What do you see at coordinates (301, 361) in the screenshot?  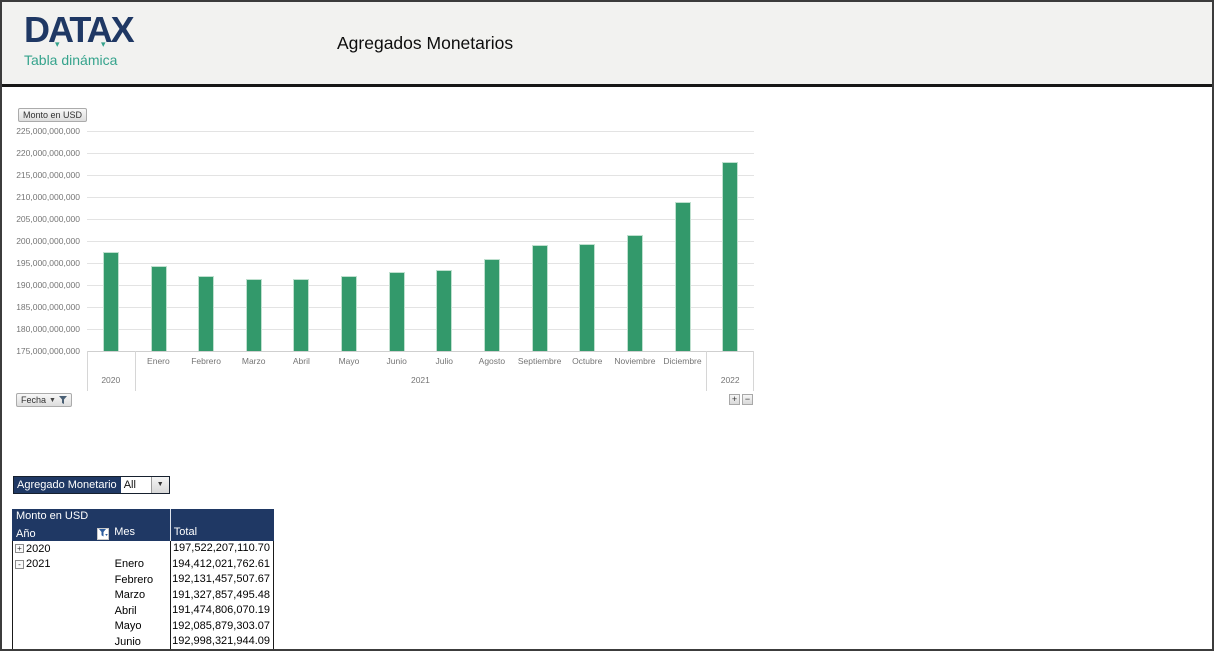 I see `x-axis-month-label: Abril` at bounding box center [301, 361].